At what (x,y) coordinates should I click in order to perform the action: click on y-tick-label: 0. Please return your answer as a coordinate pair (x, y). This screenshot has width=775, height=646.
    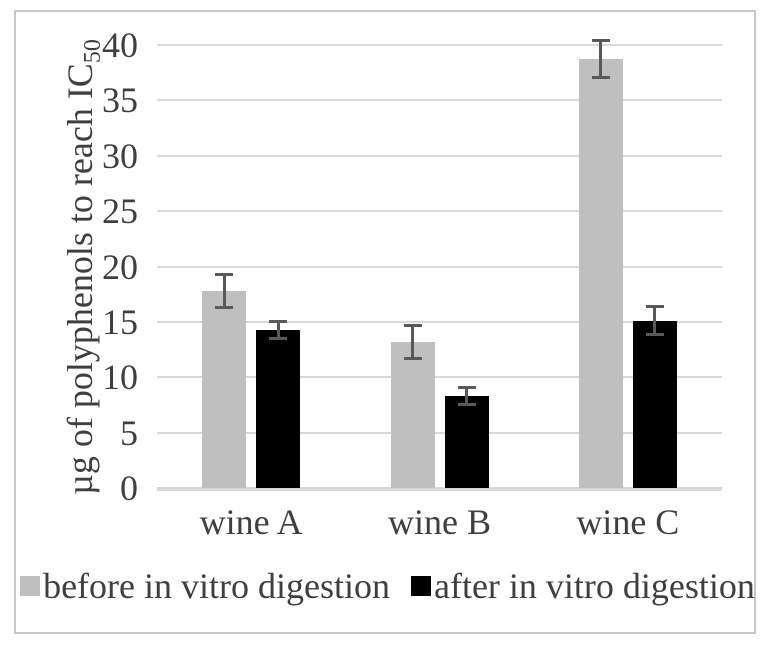
    Looking at the image, I should click on (129, 488).